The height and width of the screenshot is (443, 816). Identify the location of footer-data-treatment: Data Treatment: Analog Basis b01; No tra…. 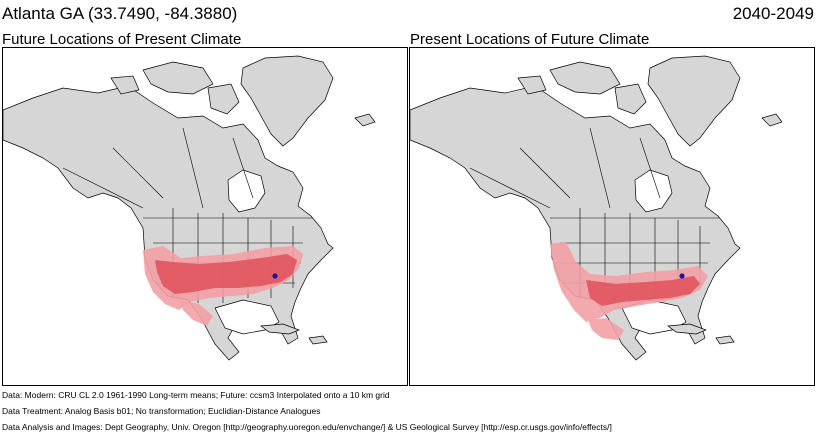
(161, 411).